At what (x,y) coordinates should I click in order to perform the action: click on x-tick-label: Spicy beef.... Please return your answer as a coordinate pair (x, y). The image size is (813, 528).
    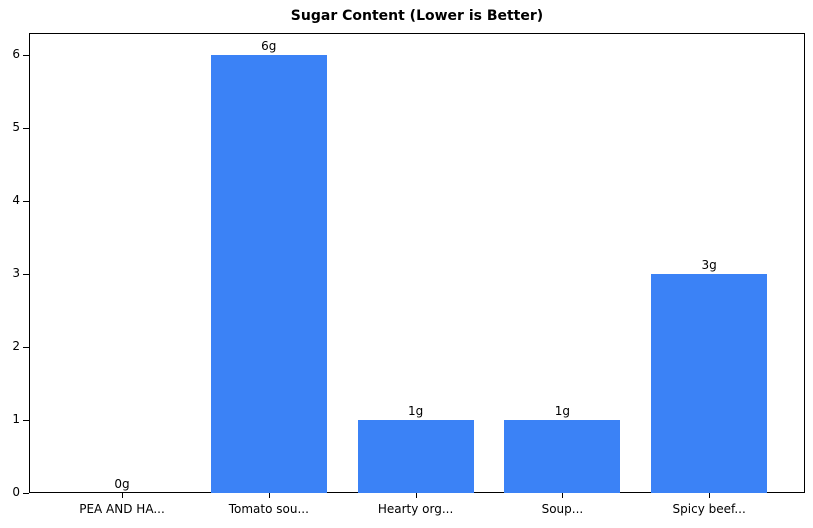
    Looking at the image, I should click on (709, 509).